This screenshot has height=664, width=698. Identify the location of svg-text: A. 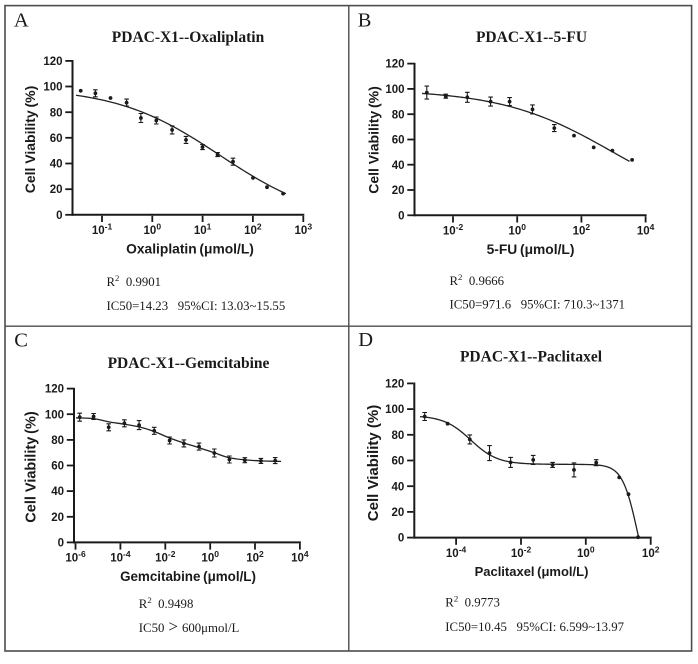
(21, 21).